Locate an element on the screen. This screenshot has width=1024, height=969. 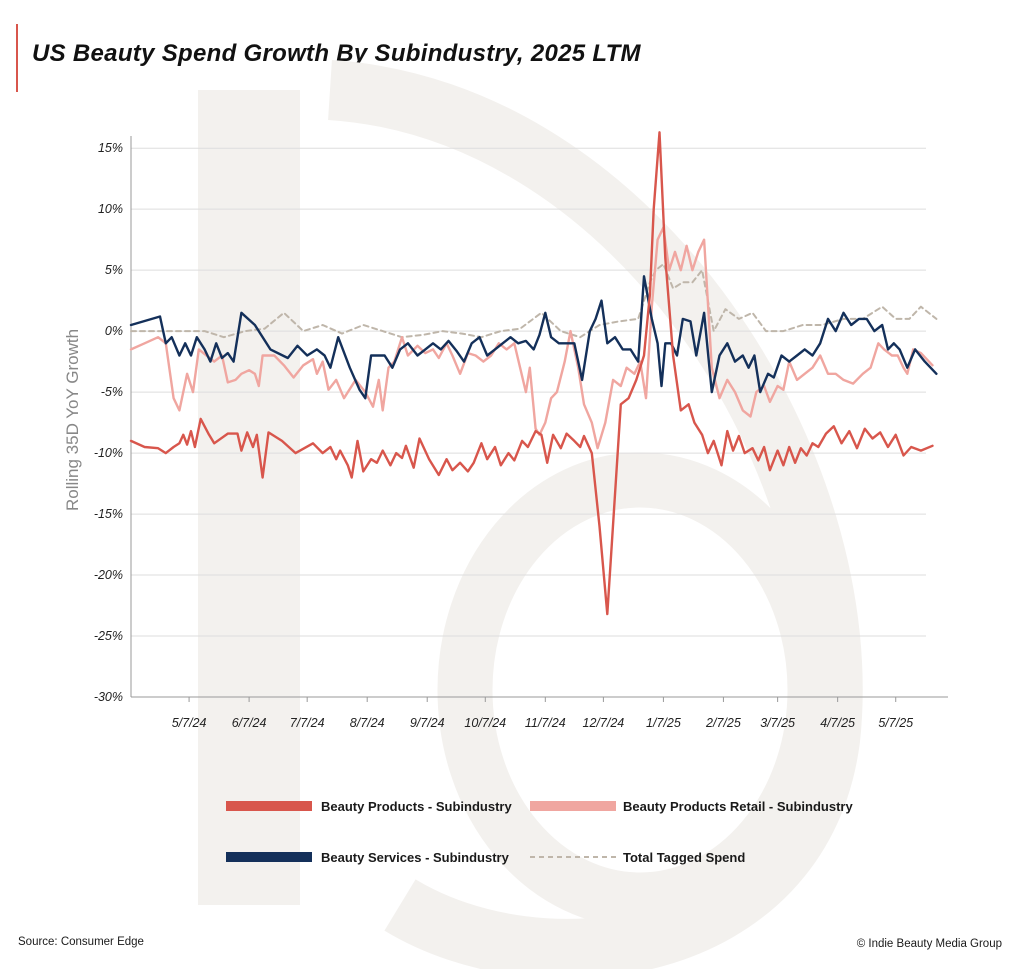
legend-label-beauty-services: Beauty Services - Subindustry is located at coordinates (415, 857).